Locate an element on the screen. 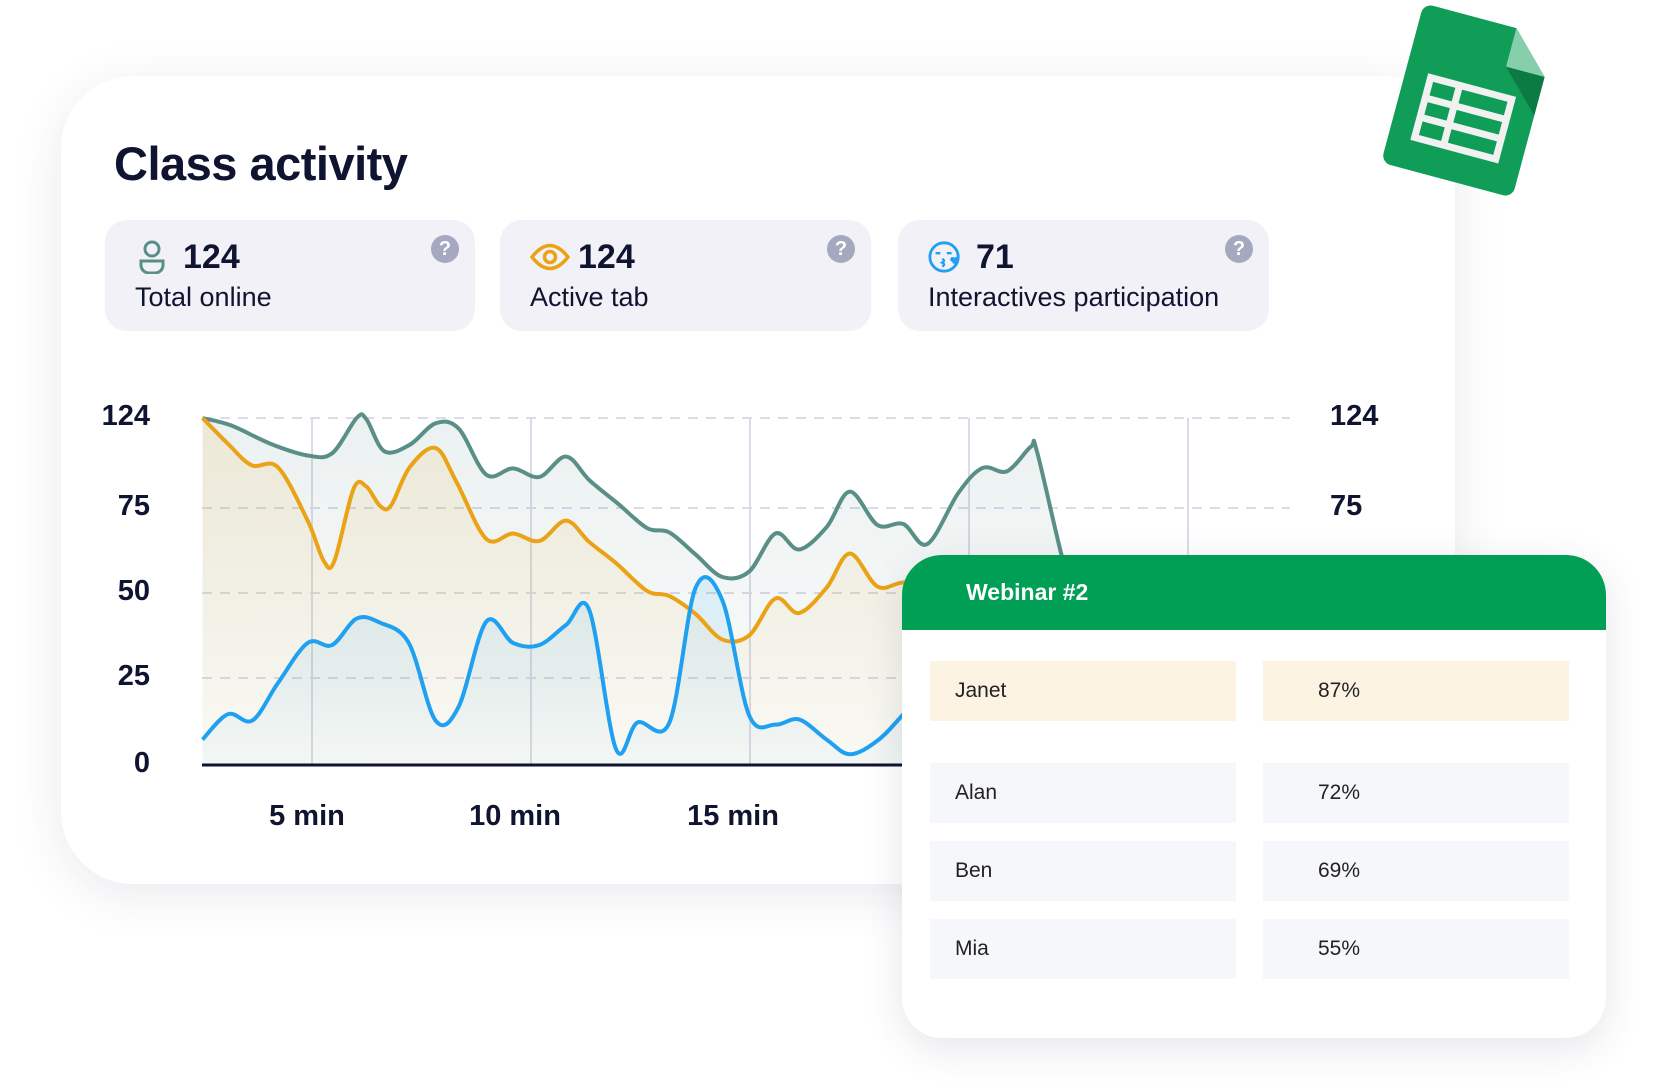  x-tick-label: 10 min is located at coordinates (515, 816).